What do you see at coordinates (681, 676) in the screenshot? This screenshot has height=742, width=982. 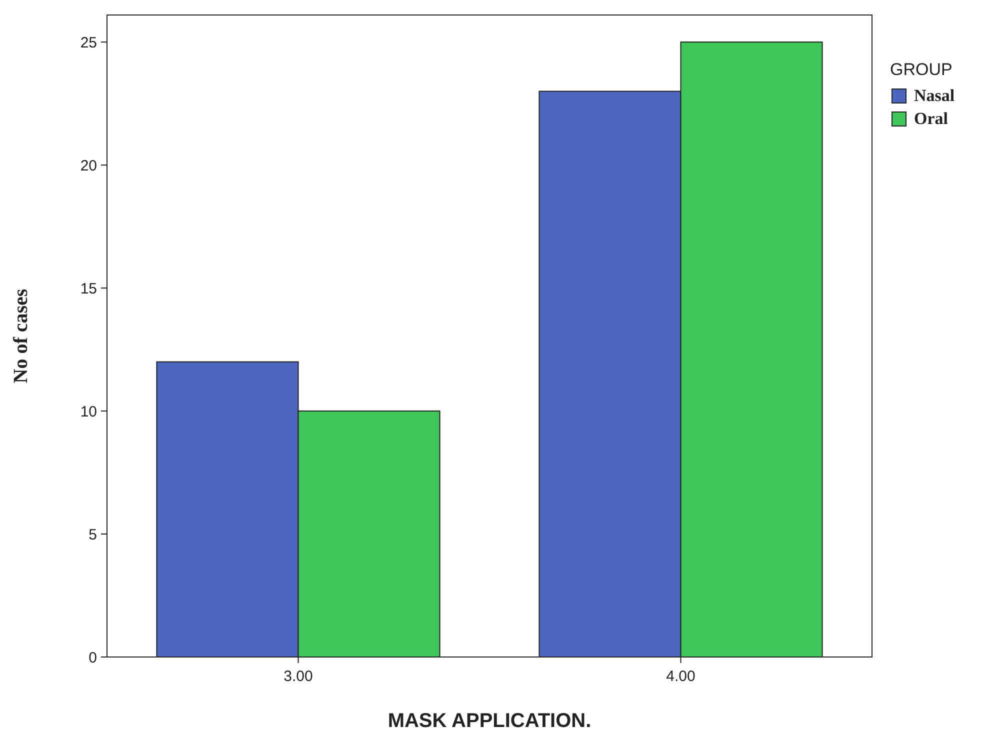 I see `x-tick-label: 4.00` at bounding box center [681, 676].